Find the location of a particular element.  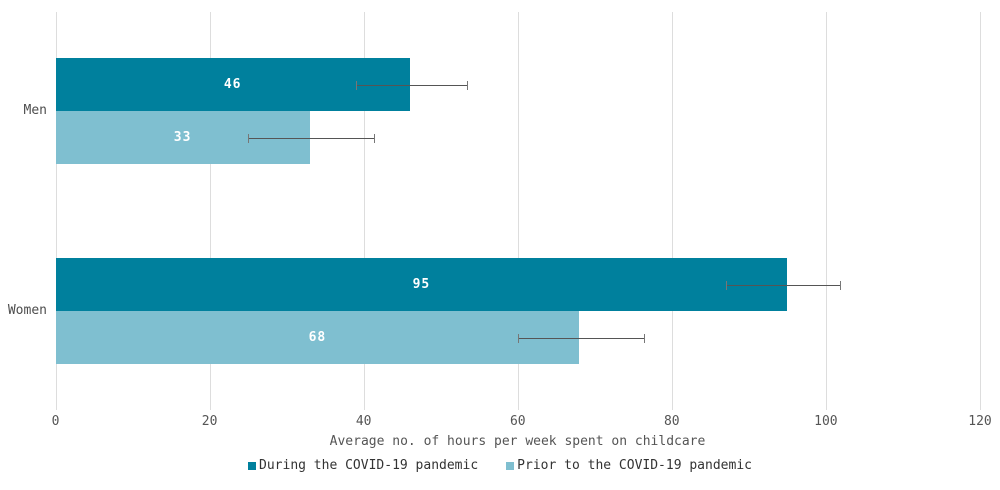

x-tick-label-80: 80 is located at coordinates (671, 421).